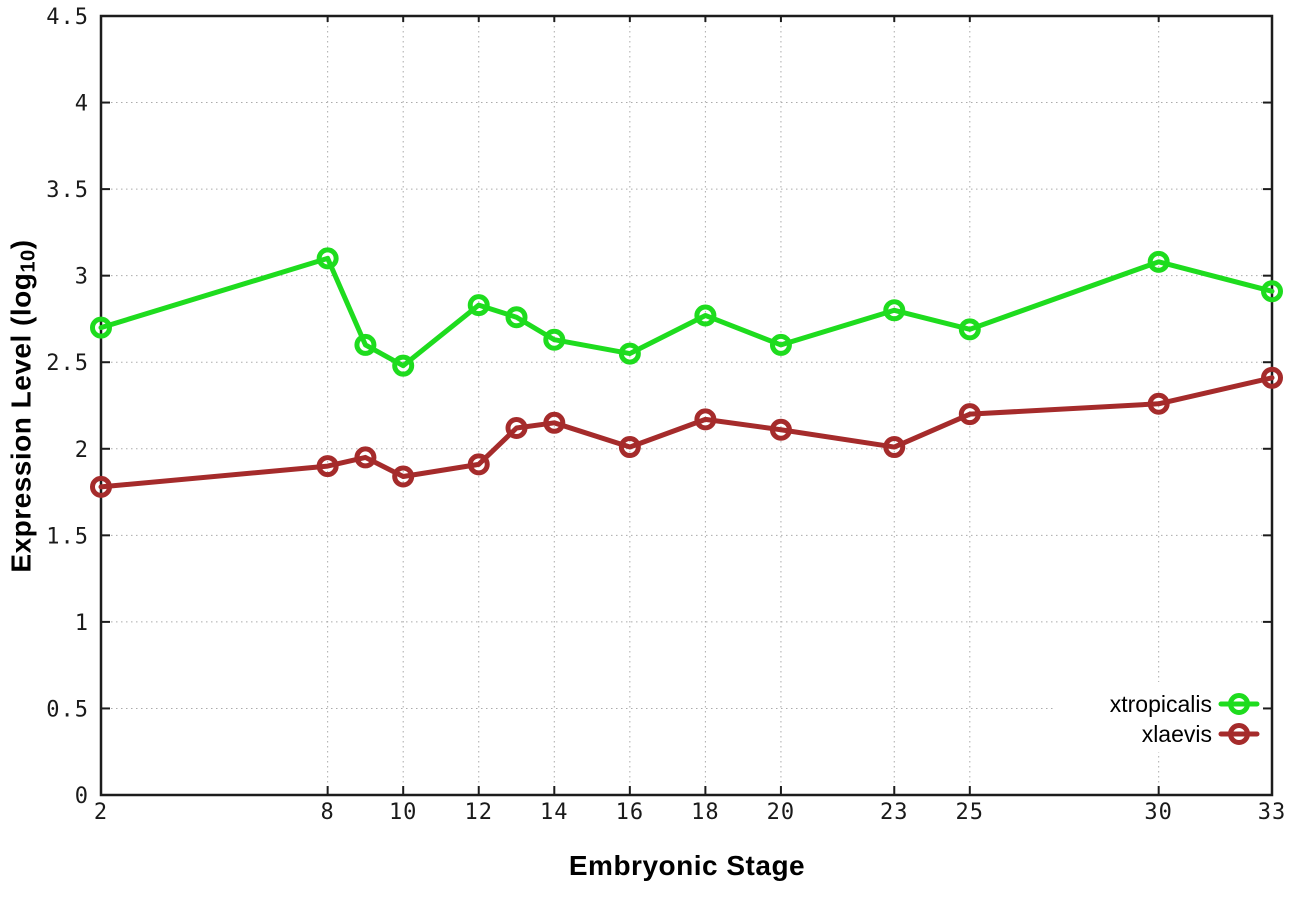  What do you see at coordinates (1158, 812) in the screenshot?
I see `x-tick-label: 30` at bounding box center [1158, 812].